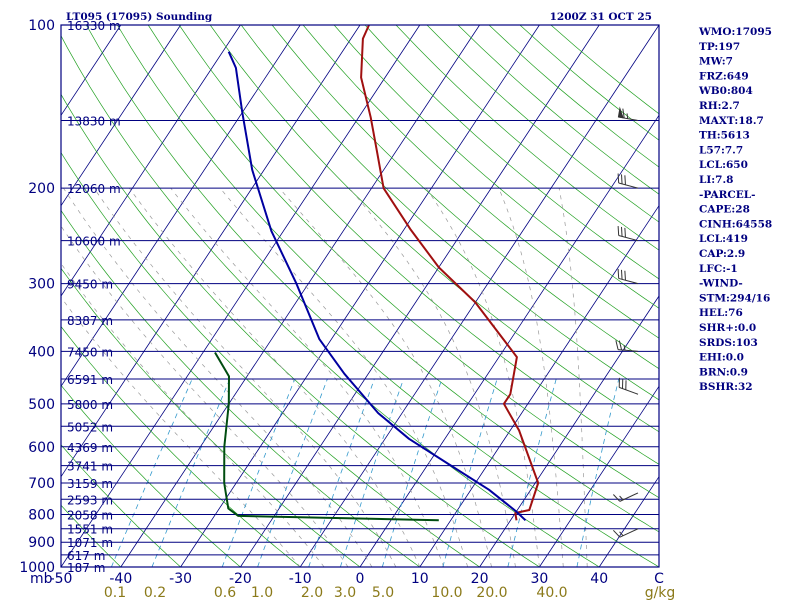  What do you see at coordinates (41, 543) in the screenshot?
I see `pressure-tick-label: 900` at bounding box center [41, 543].